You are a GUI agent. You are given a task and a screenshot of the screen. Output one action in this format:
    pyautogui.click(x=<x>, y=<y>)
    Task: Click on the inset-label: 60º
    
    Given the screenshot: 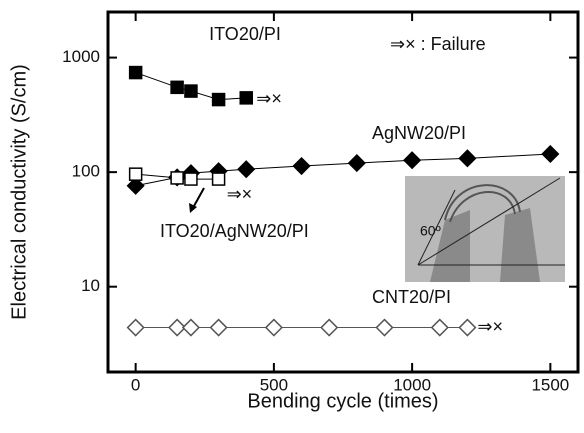 What is the action you would take?
    pyautogui.click(x=430, y=231)
    